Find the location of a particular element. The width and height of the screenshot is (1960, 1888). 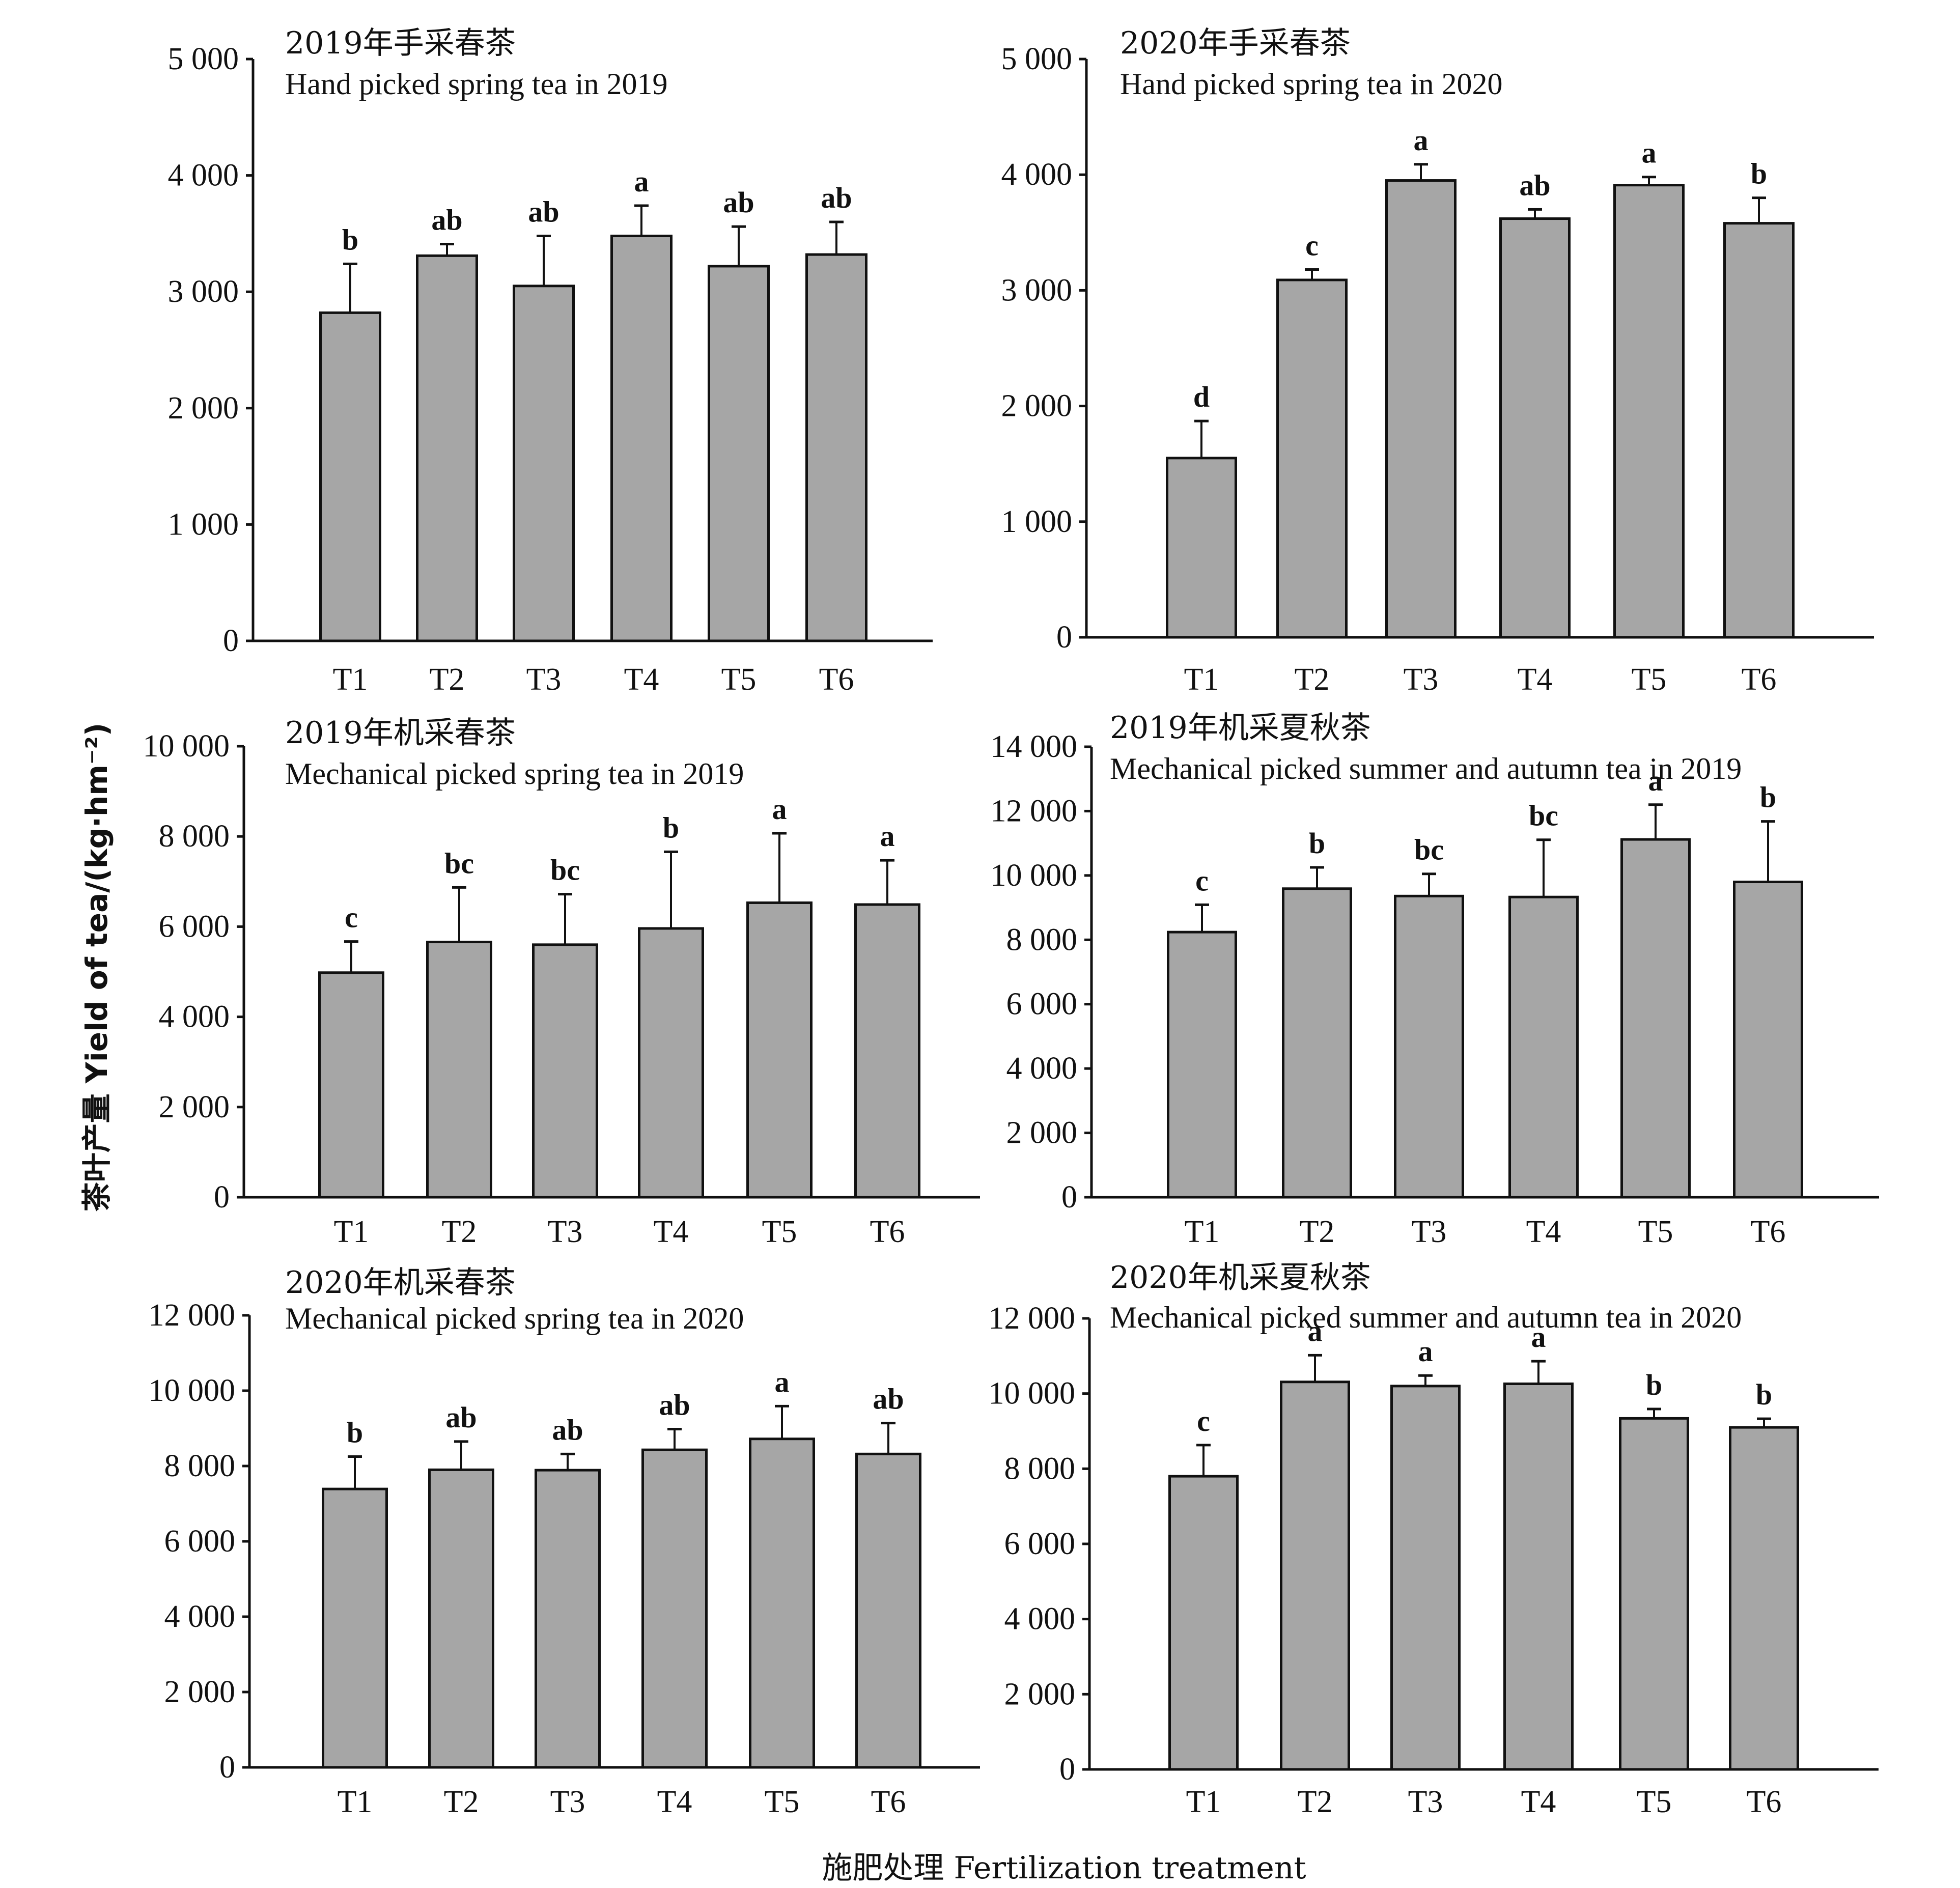

panel-title-cn: 2020年机采夏秋茶 is located at coordinates (1240, 1277).